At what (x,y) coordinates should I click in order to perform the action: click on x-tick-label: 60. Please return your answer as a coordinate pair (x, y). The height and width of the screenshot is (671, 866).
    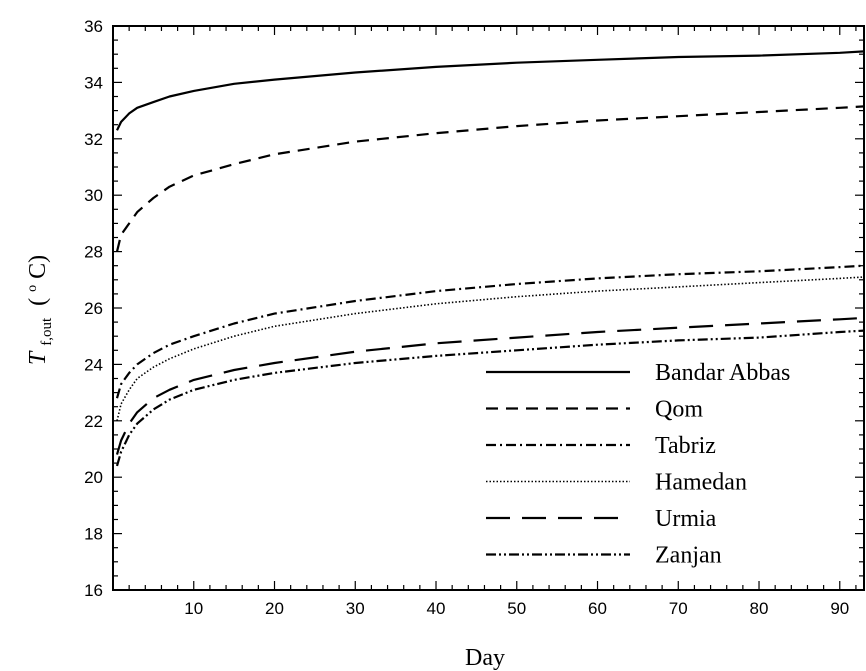
    Looking at the image, I should click on (597, 608).